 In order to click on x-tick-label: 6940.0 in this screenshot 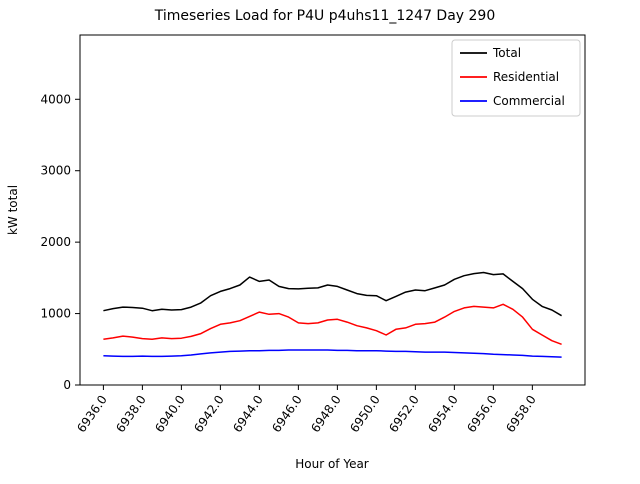, I will do `click(170, 414)`.